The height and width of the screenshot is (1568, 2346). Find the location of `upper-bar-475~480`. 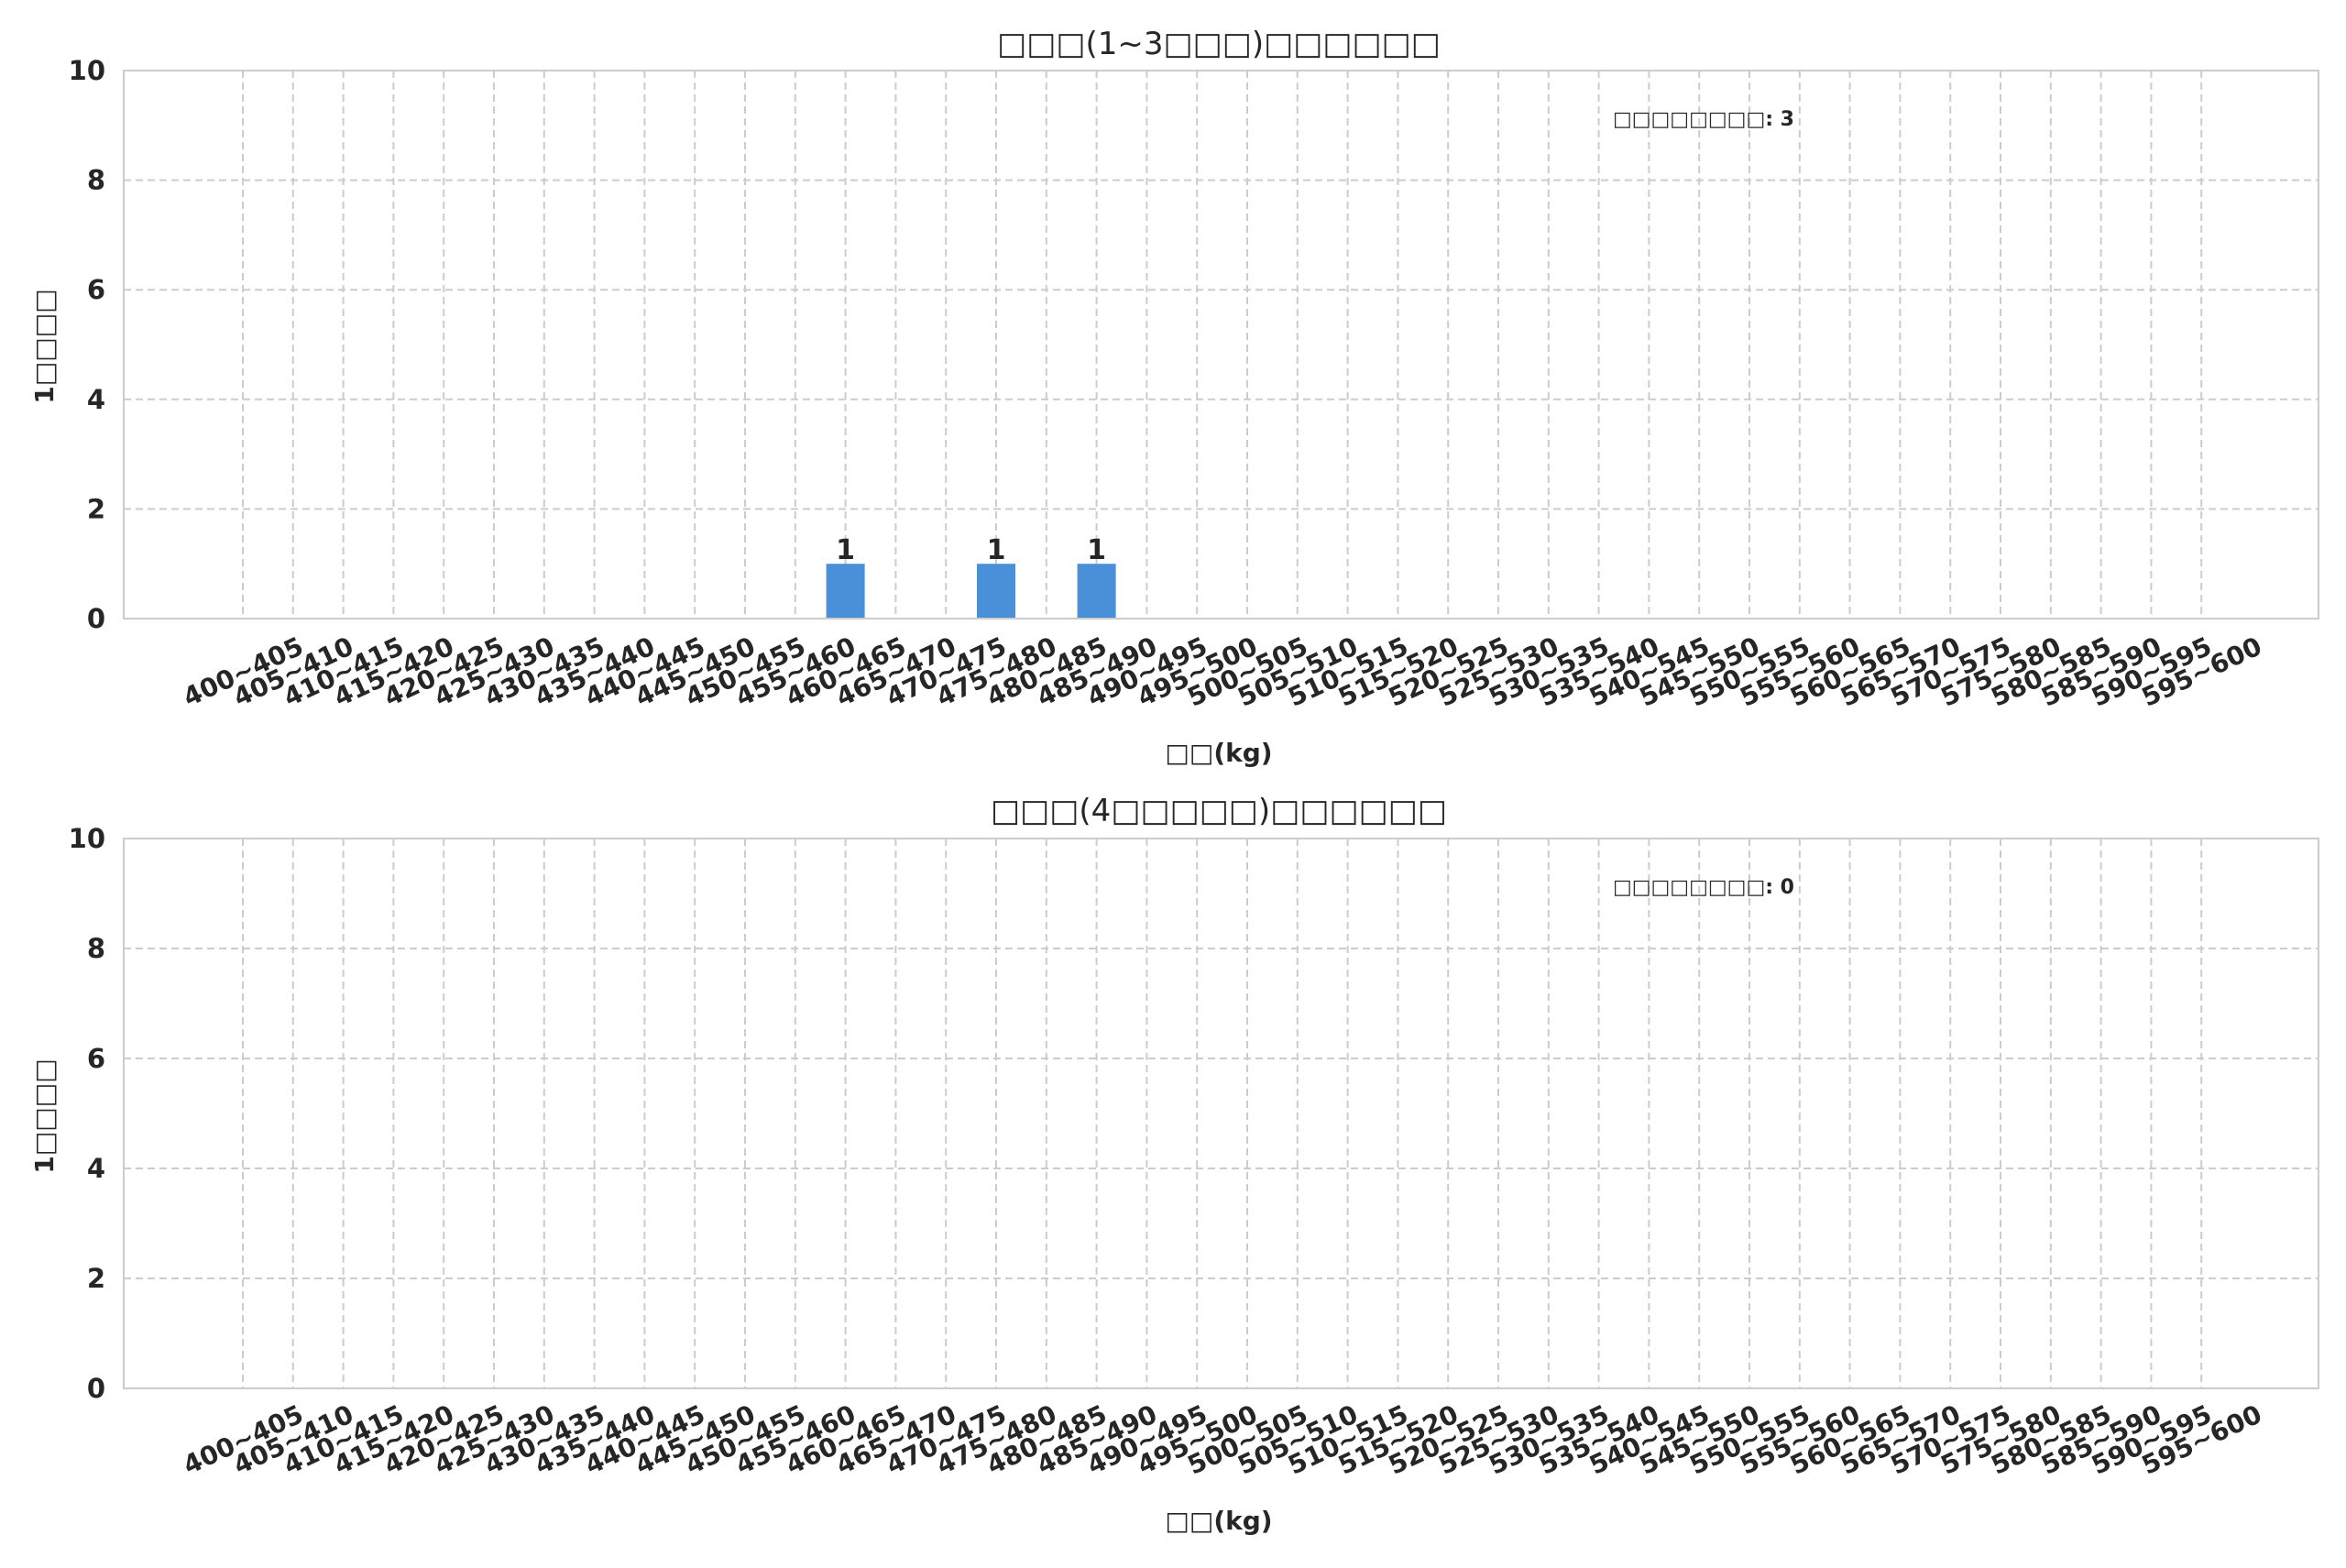

upper-bar-475~480 is located at coordinates (996, 591).